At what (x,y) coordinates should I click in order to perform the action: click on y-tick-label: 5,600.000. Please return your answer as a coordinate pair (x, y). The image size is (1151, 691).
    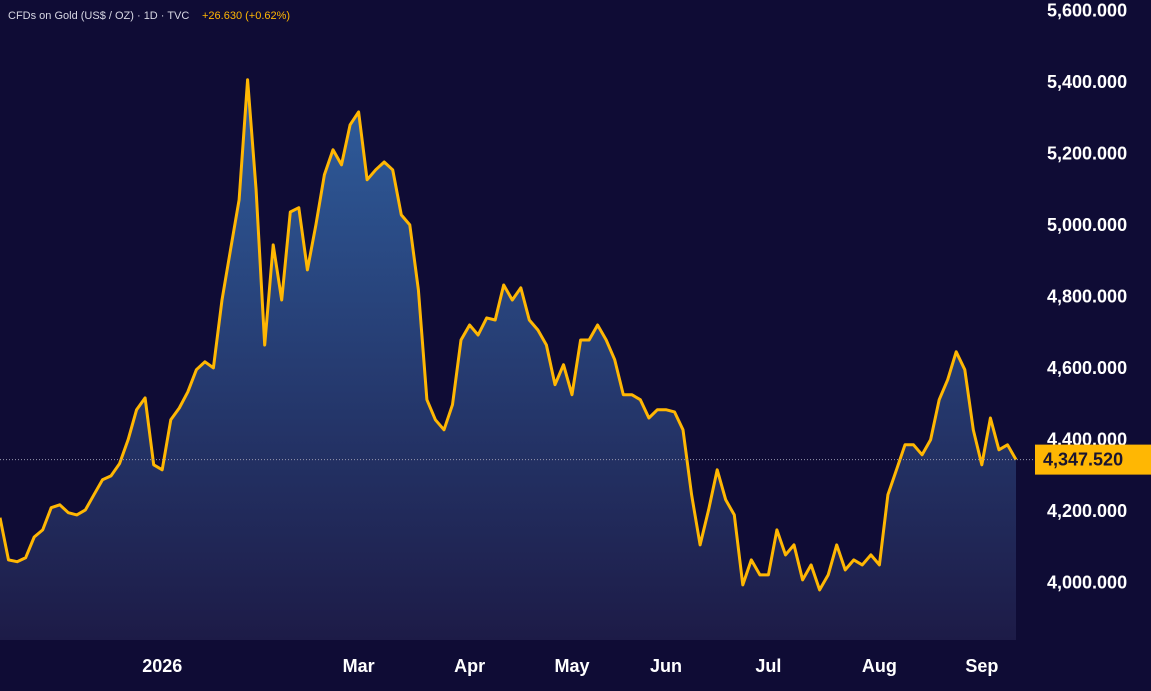
    Looking at the image, I should click on (1087, 11).